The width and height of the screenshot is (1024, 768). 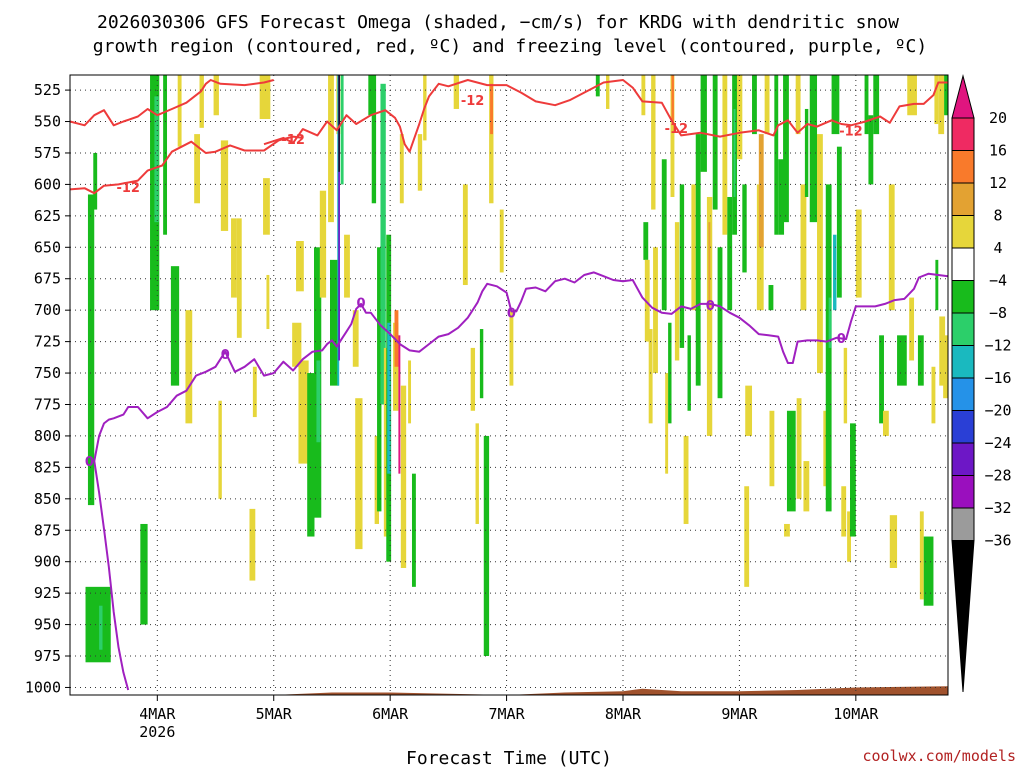 I want to click on colorbar-label: 16, so click(x=998, y=151).